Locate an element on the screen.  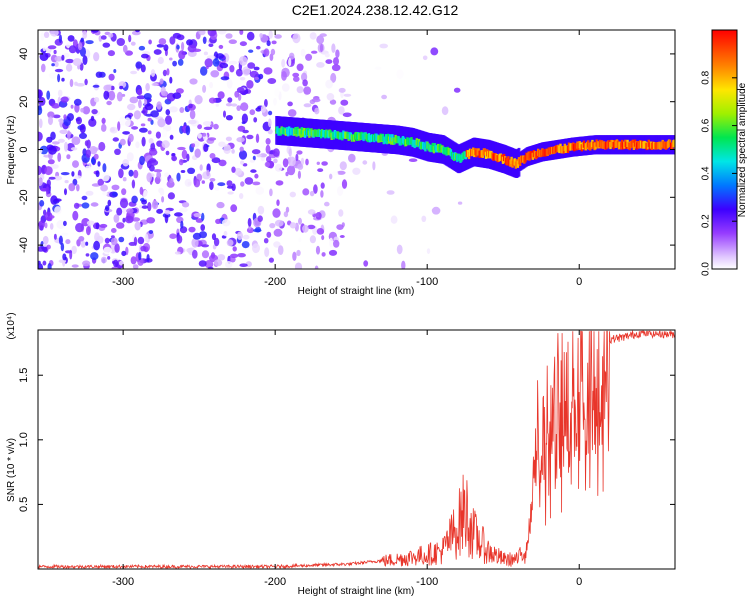
x-tick-label: 0 is located at coordinates (579, 282).